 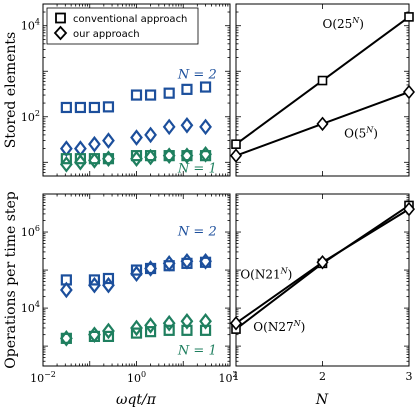 I want to click on legend-square-marker, so click(x=60, y=18).